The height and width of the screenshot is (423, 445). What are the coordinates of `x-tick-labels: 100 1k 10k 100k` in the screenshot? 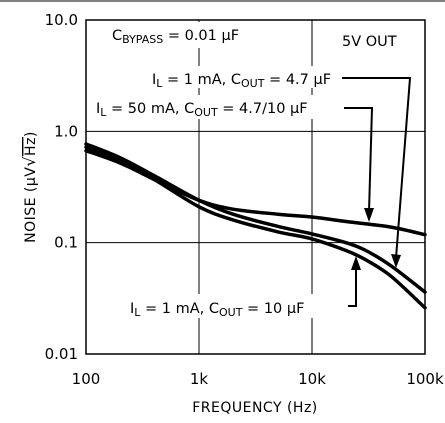 It's located at (258, 379).